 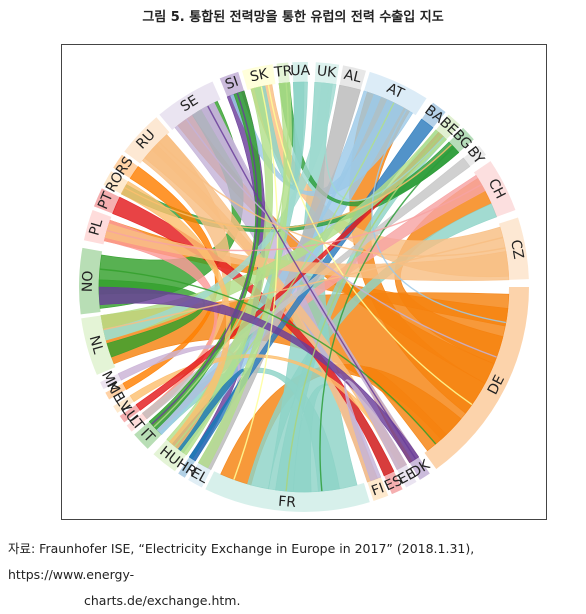 I want to click on arc-ro, so click(x=116, y=182).